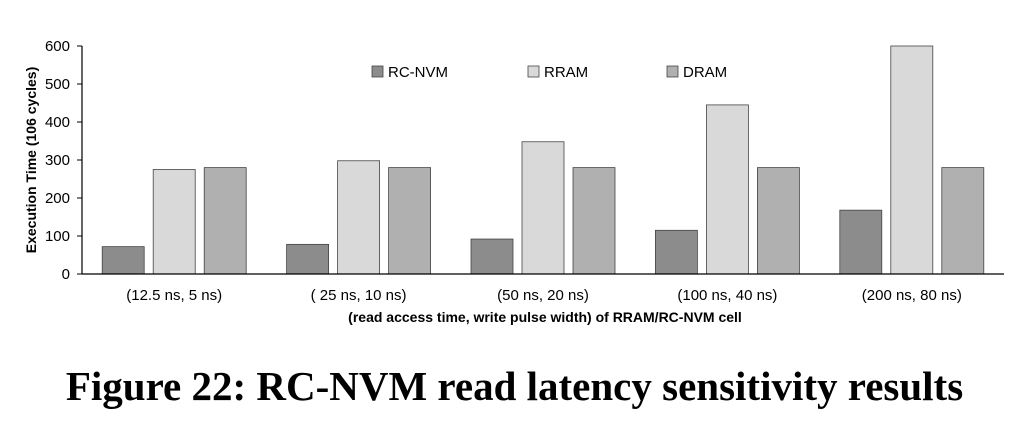 This screenshot has width=1029, height=434. What do you see at coordinates (912, 295) in the screenshot?
I see `x-tick-label: (200 ns, 80 ns)` at bounding box center [912, 295].